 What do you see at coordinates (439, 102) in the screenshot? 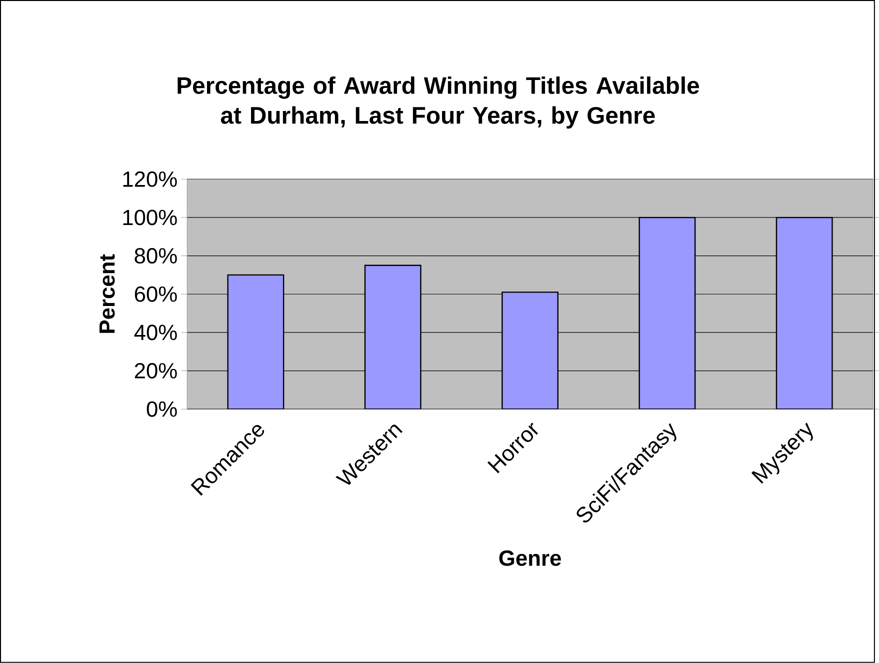
I see `chart-title: Percentage of Award Winning Titles Available at Durham, Last Four Years, by Genre` at bounding box center [439, 102].